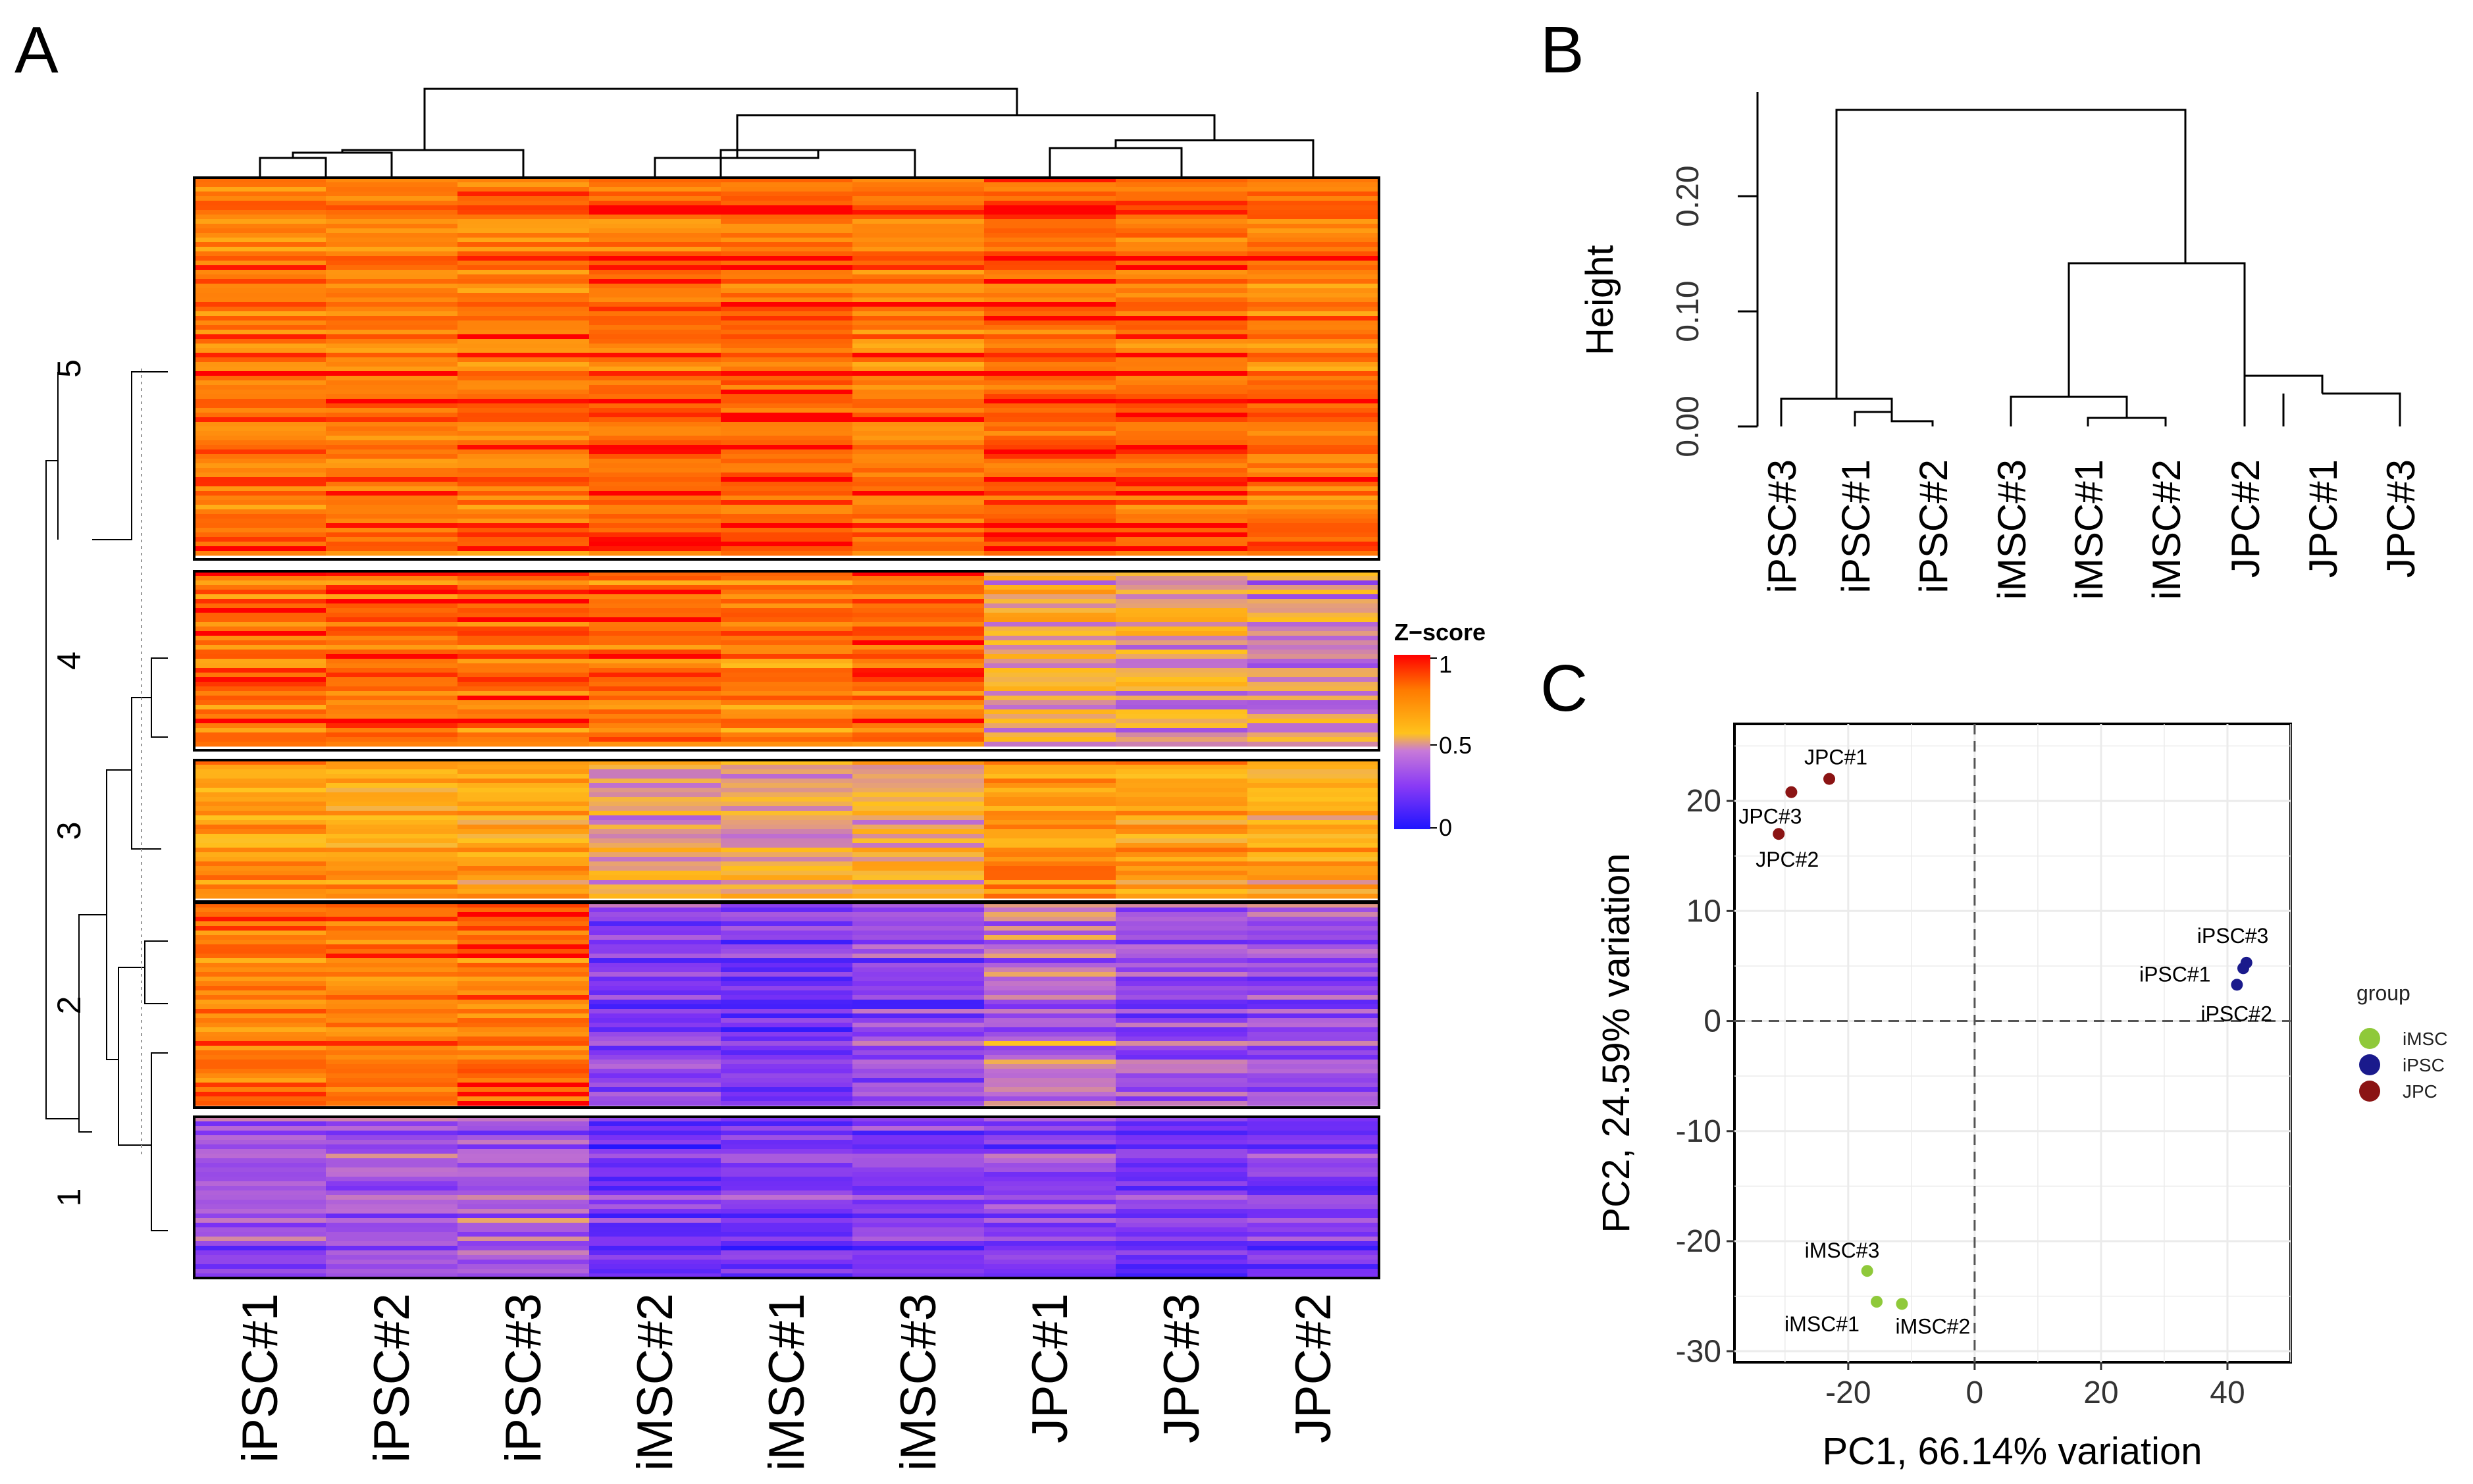 The width and height of the screenshot is (2473, 1484). Describe the element at coordinates (2167, 529) in the screenshot. I see `dendro-leaf-label: iMSC#2` at that location.